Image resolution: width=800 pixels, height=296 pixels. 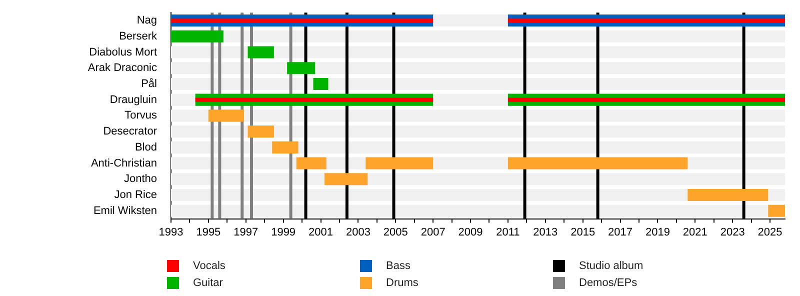 I want to click on legend-label: Bass, so click(x=398, y=266).